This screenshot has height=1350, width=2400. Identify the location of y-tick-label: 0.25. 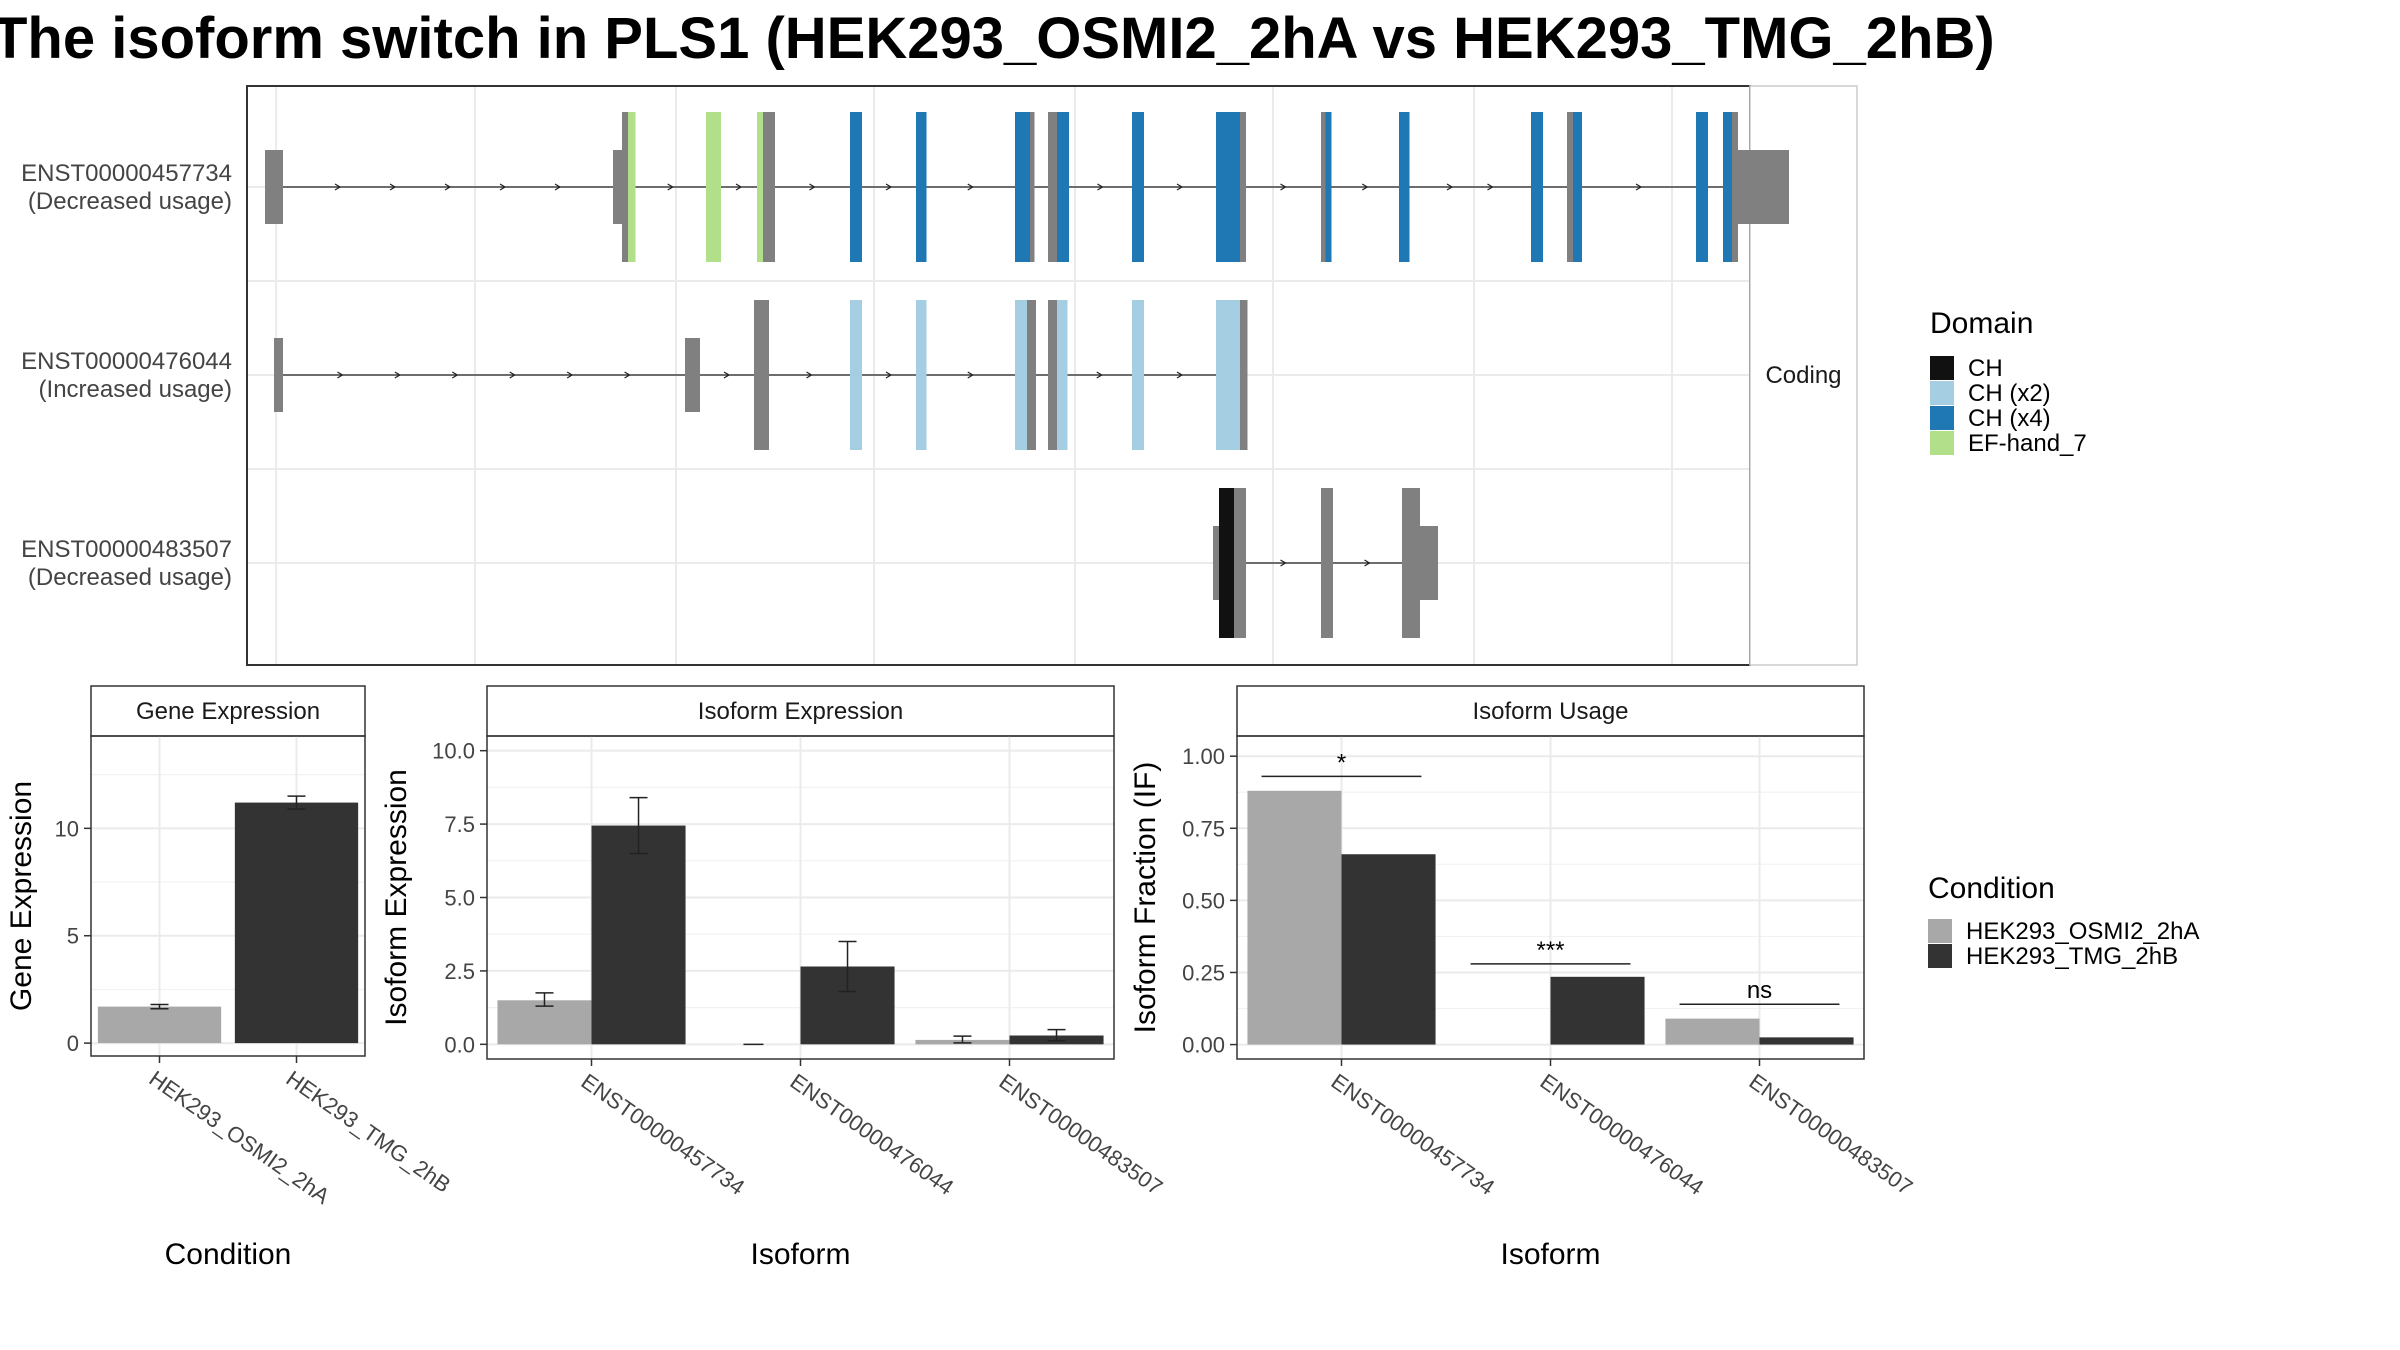
(1203, 972).